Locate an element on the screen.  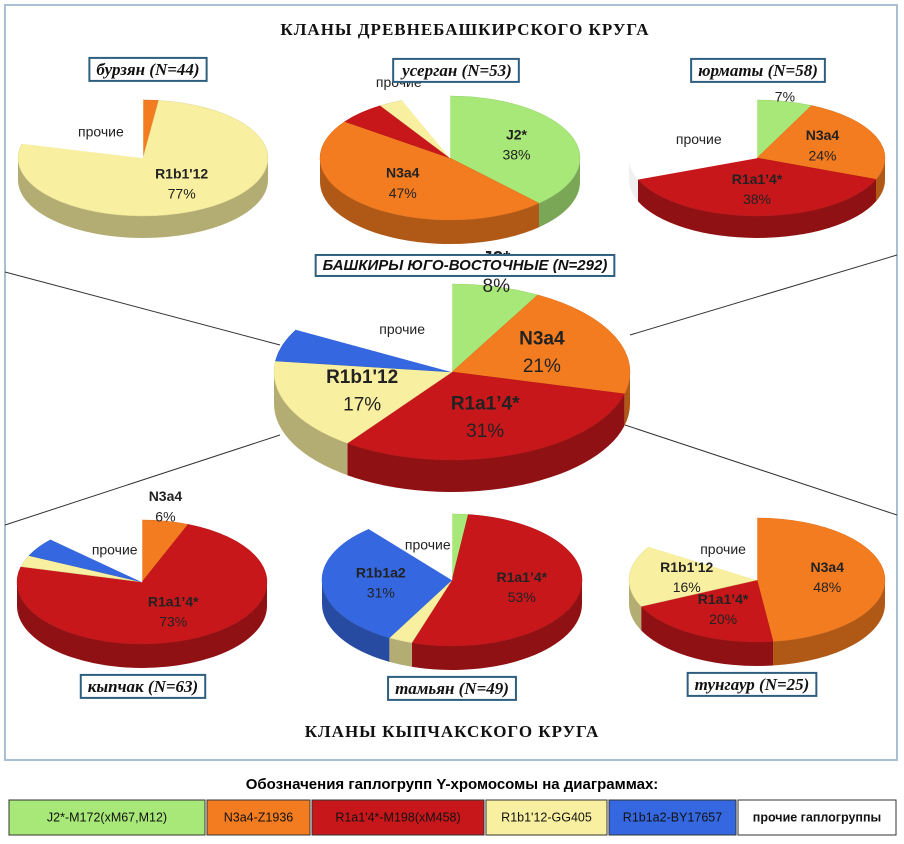
value-label: 21% is located at coordinates (542, 366).